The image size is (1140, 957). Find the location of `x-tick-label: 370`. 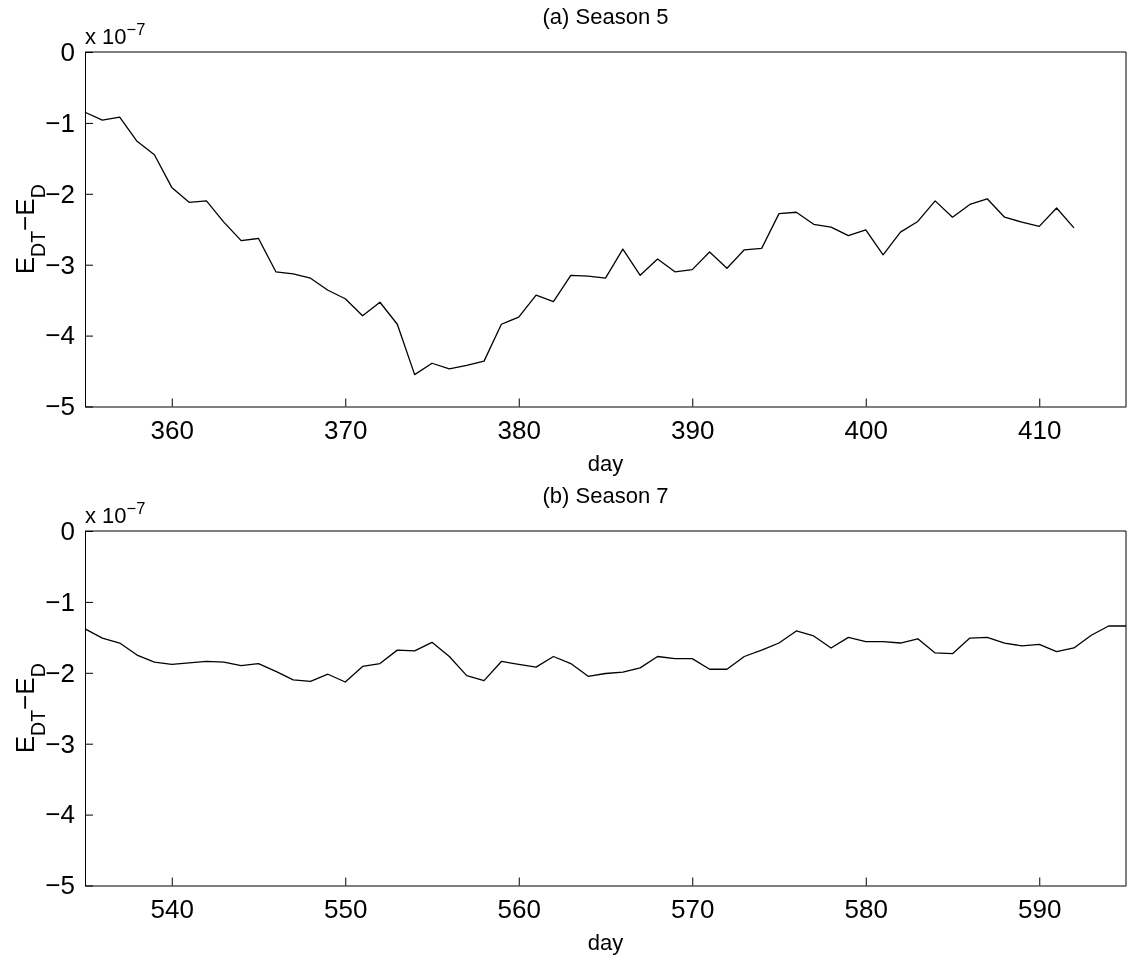

x-tick-label: 370 is located at coordinates (346, 429).